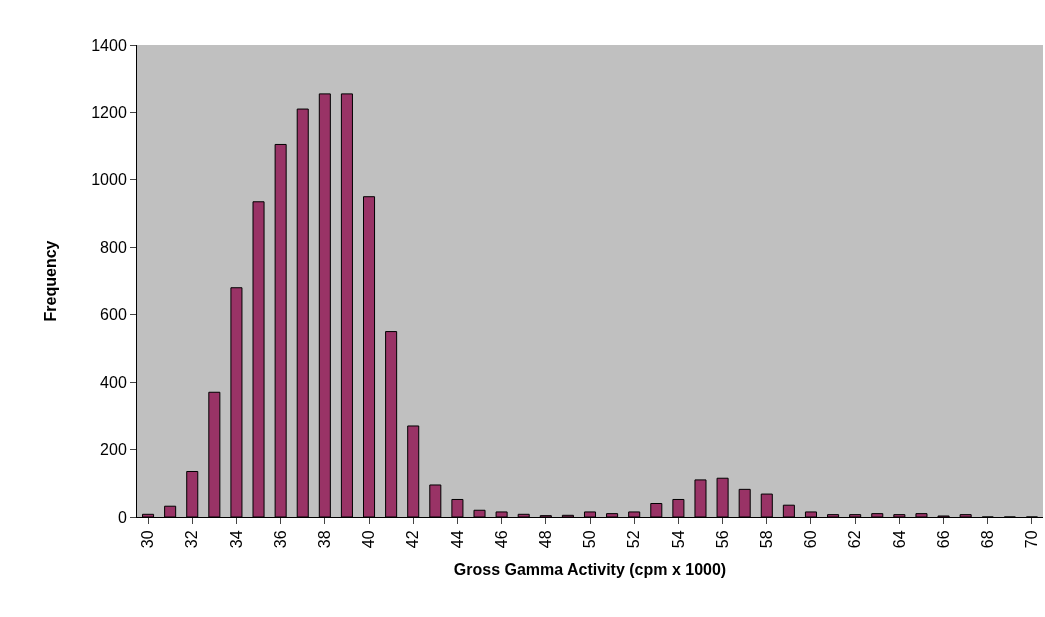 The height and width of the screenshot is (617, 1045). What do you see at coordinates (545, 539) in the screenshot?
I see `x-tick-label: 48` at bounding box center [545, 539].